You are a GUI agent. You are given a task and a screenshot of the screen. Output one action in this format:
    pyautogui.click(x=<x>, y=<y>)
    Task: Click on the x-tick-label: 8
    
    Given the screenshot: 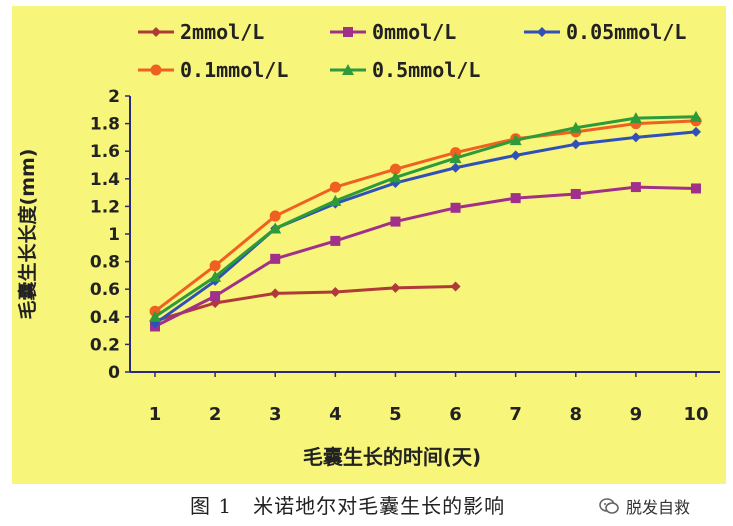 What is the action you would take?
    pyautogui.click(x=576, y=414)
    